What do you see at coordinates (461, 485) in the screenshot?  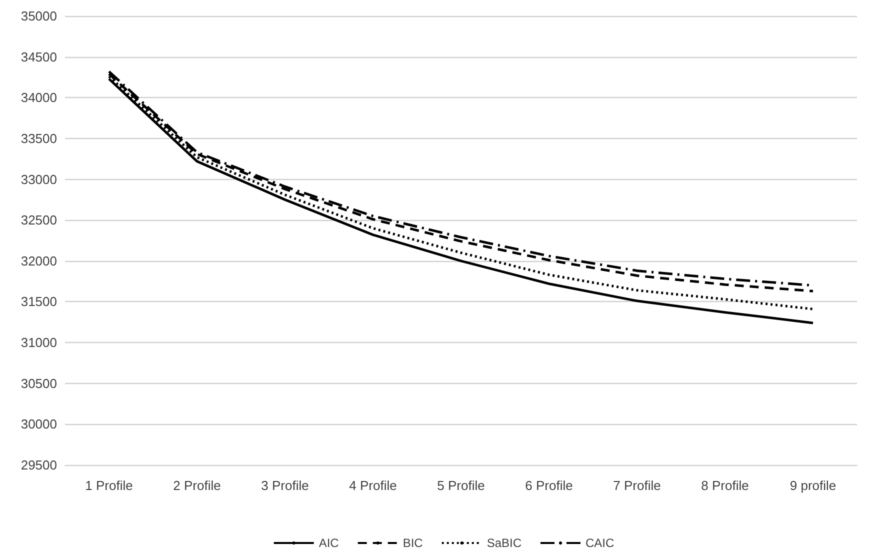 I see `x-tick-label: 5 Profile` at bounding box center [461, 485].